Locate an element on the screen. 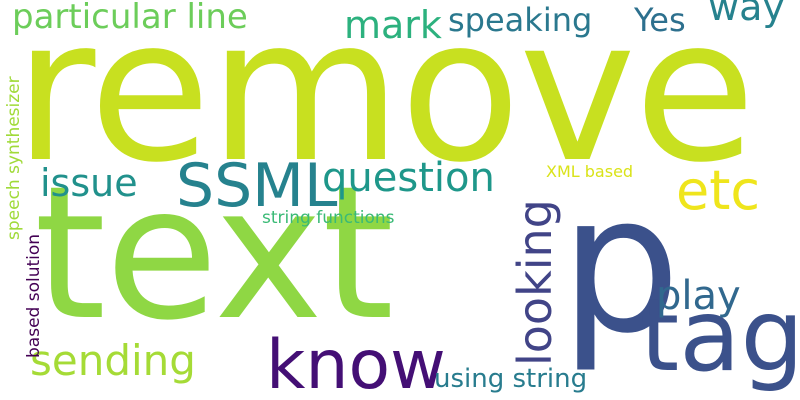 The image size is (800, 400). word-speech-synthesizer: speech synthesizer is located at coordinates (14, 158).